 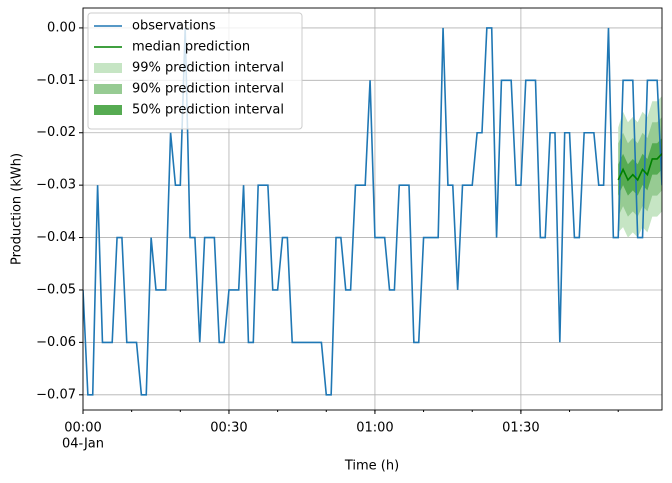 I want to click on y-tick-label: −0.06, so click(x=56, y=342).